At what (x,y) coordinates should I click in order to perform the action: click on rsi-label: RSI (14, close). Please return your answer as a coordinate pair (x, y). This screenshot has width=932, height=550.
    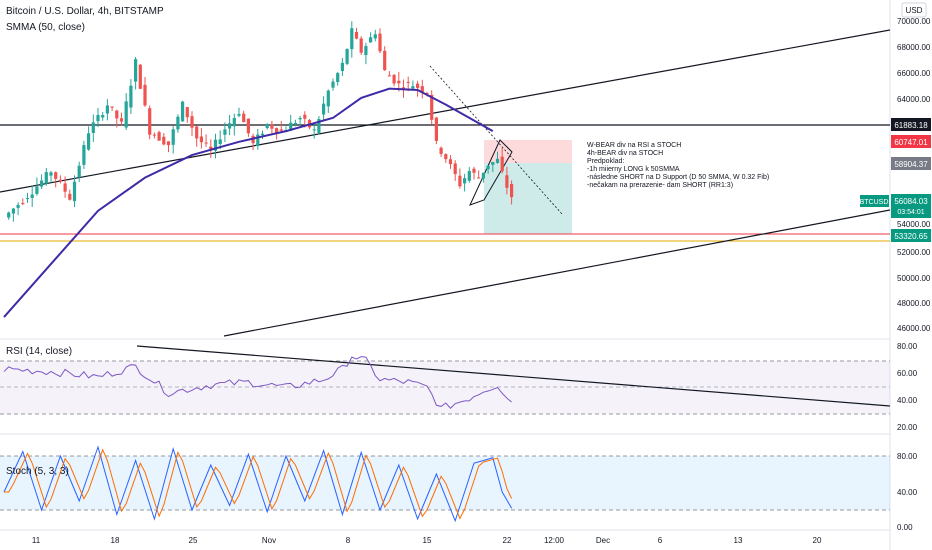
    Looking at the image, I should click on (39, 351).